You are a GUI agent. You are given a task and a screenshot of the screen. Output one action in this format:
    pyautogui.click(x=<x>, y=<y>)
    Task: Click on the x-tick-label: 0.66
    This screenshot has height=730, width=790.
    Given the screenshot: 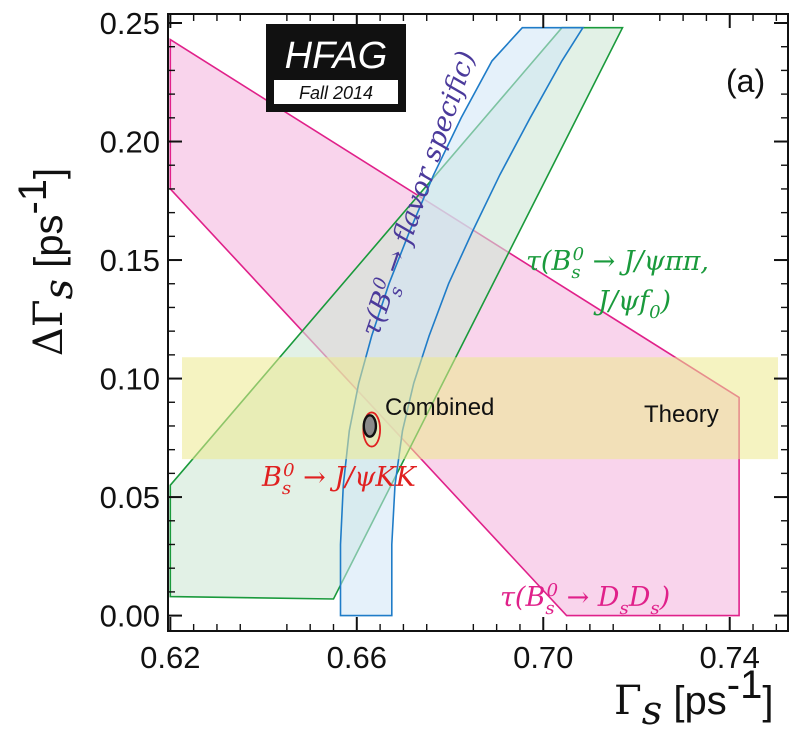 What is the action you would take?
    pyautogui.click(x=357, y=657)
    